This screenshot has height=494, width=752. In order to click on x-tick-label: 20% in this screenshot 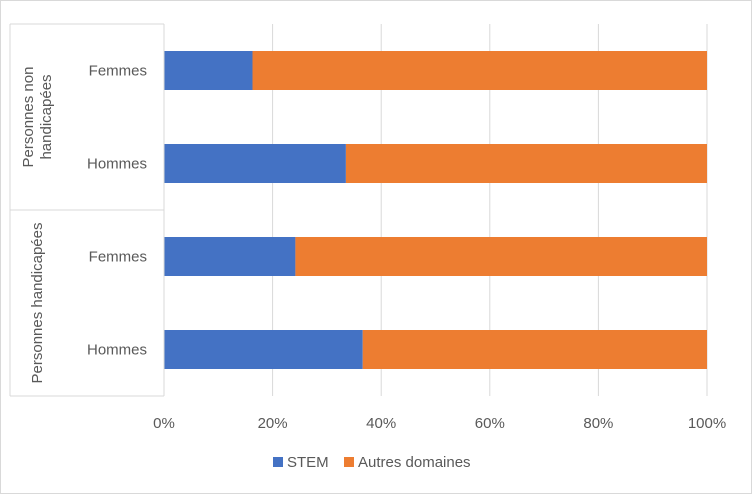, I will do `click(273, 423)`.